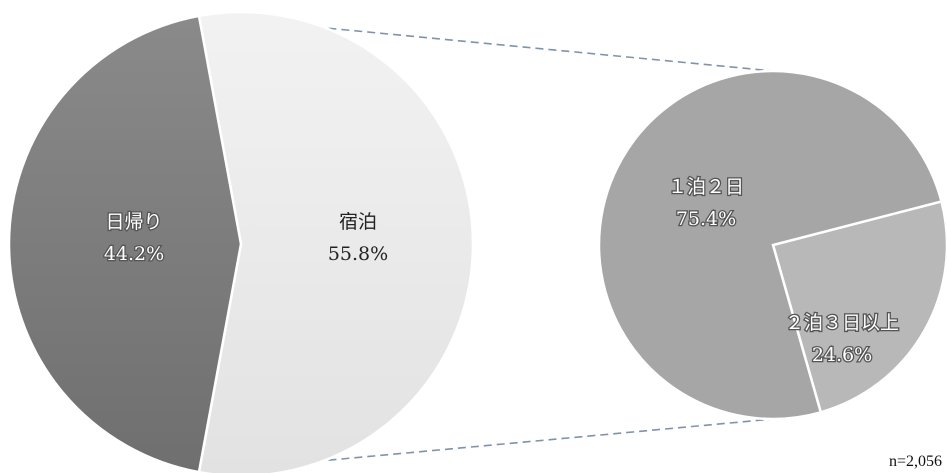 This screenshot has width=947, height=473. I want to click on label-one-night-name: １泊２日, so click(706, 187).